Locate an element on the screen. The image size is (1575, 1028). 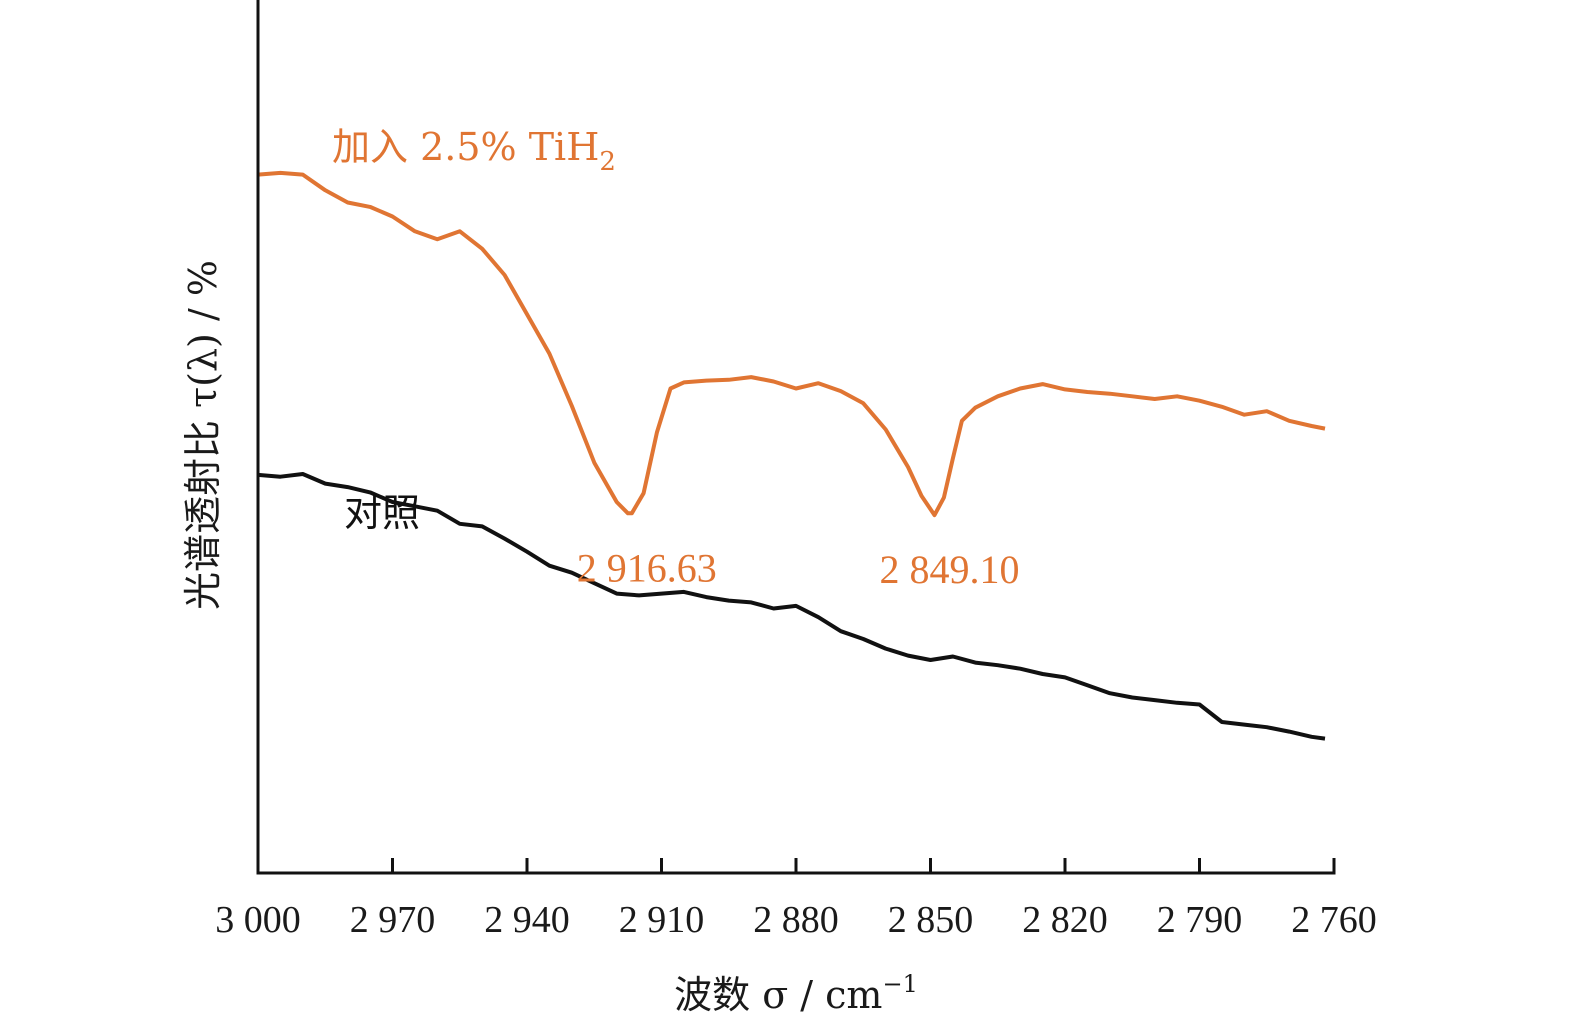
x-tick-label: 2 940 is located at coordinates (527, 920).